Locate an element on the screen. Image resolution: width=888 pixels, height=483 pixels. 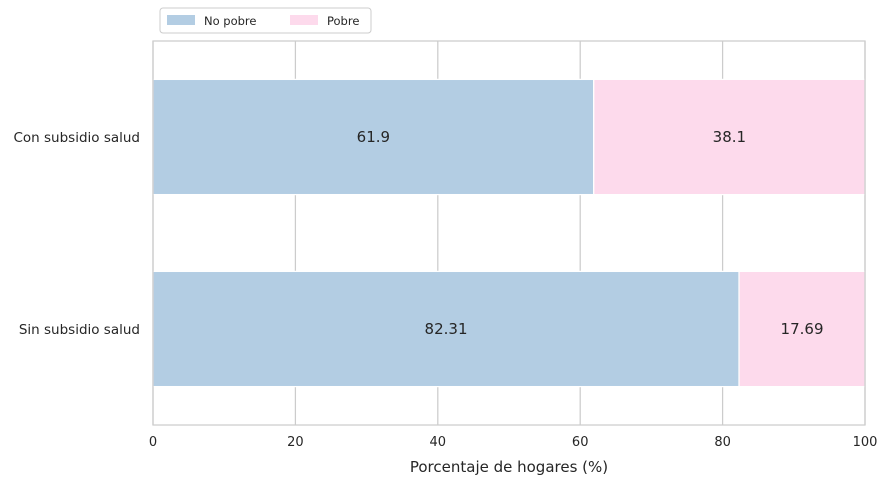
x-tick-label-20: 20 is located at coordinates (295, 442).